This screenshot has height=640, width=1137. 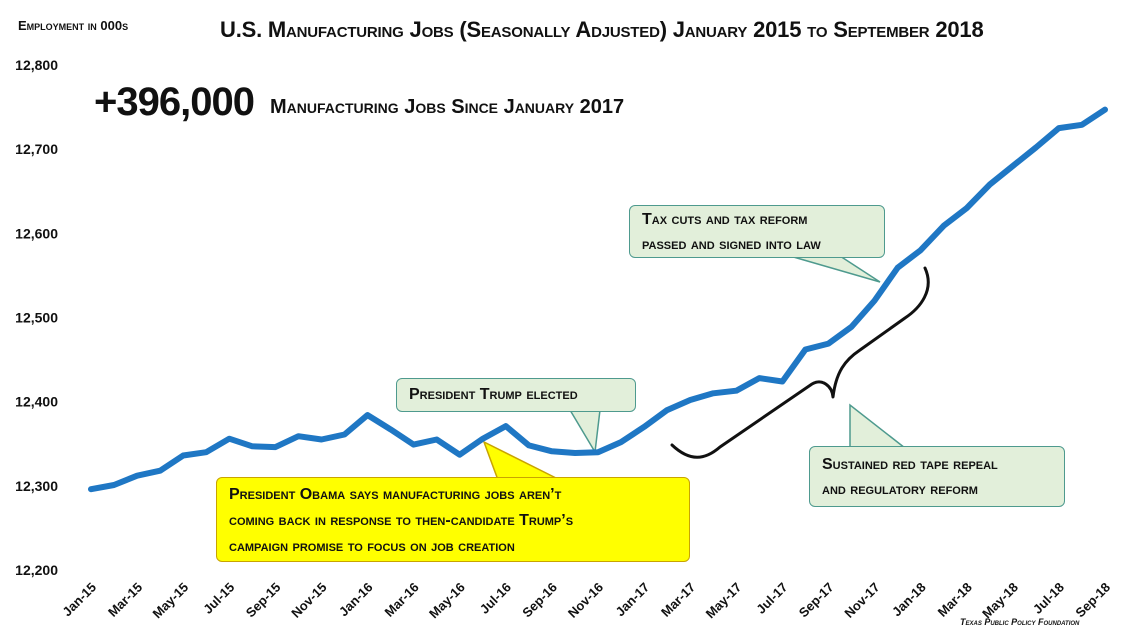 I want to click on y-tick-label: 12,700, so click(x=36, y=149).